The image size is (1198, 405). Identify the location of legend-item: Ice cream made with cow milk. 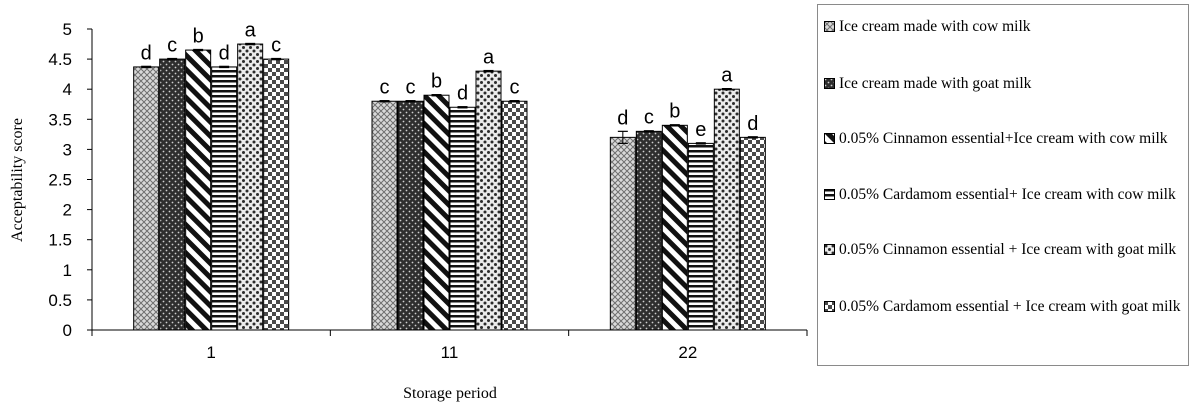
(1005, 27).